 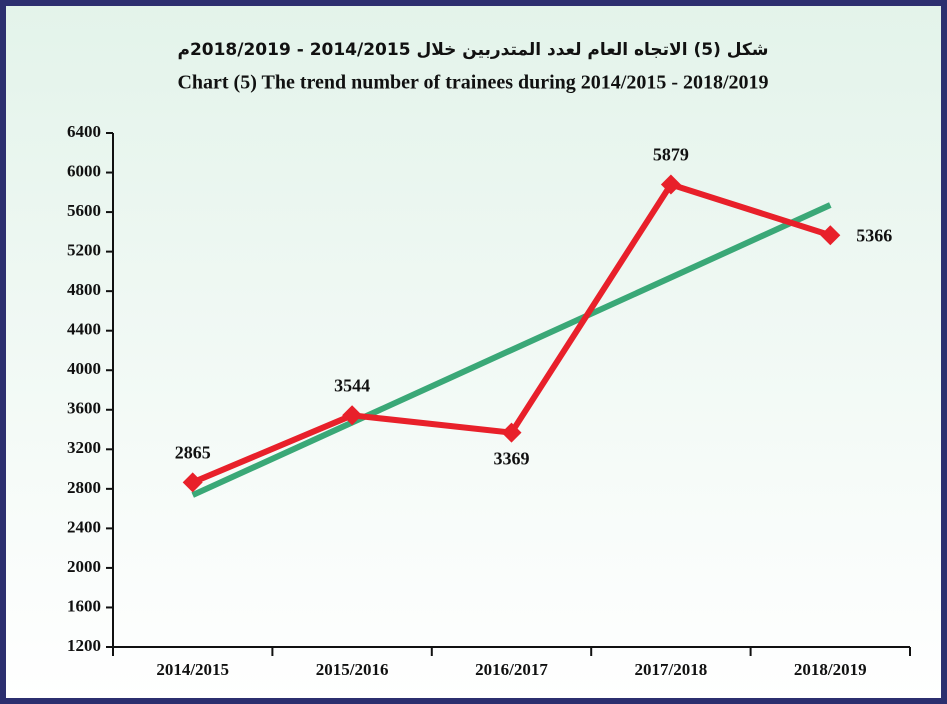 I want to click on y-tick-label: 3200, so click(x=84, y=447).